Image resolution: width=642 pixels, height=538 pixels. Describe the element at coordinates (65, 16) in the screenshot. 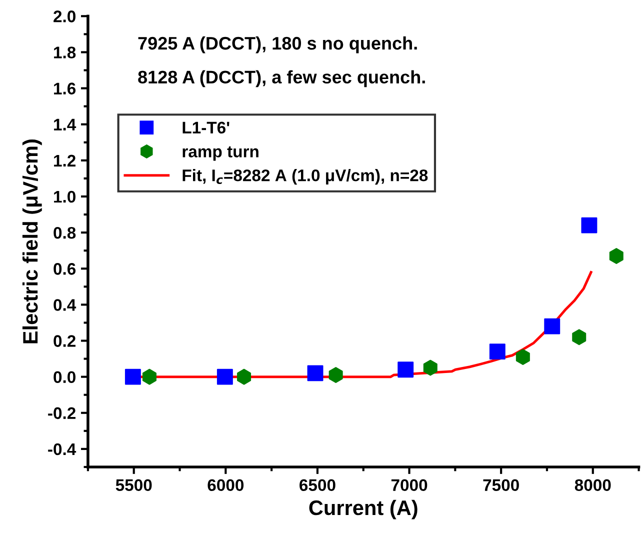

I see `y-tick-label: 2.0` at that location.